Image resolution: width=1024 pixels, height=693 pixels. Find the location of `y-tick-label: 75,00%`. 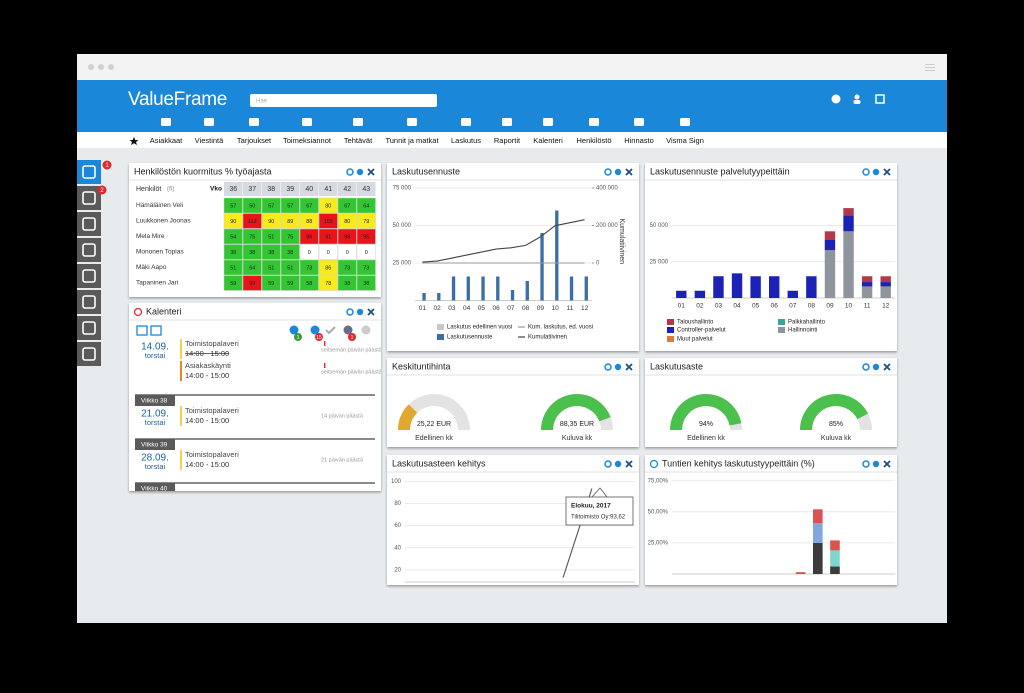

y-tick-label: 75,00% is located at coordinates (658, 481).